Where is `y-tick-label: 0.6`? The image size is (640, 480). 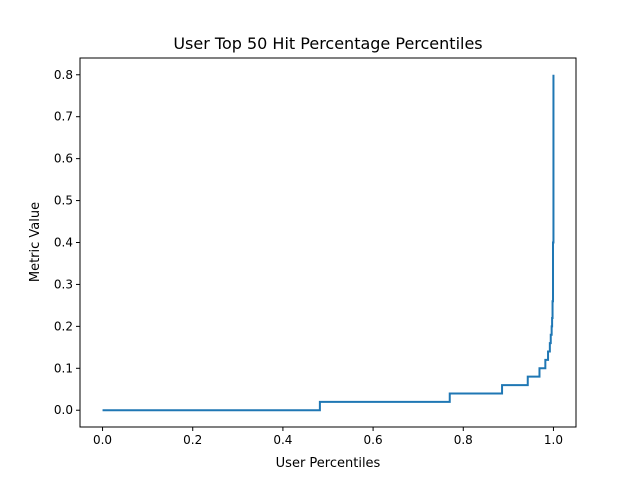 y-tick-label: 0.6 is located at coordinates (63, 159).